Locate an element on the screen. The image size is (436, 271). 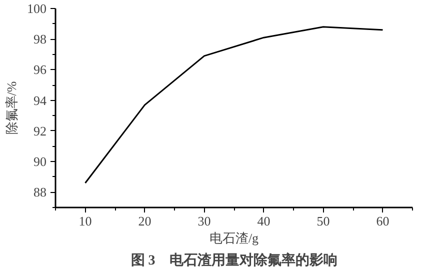
y-tick-label: 96 is located at coordinates (40, 70).